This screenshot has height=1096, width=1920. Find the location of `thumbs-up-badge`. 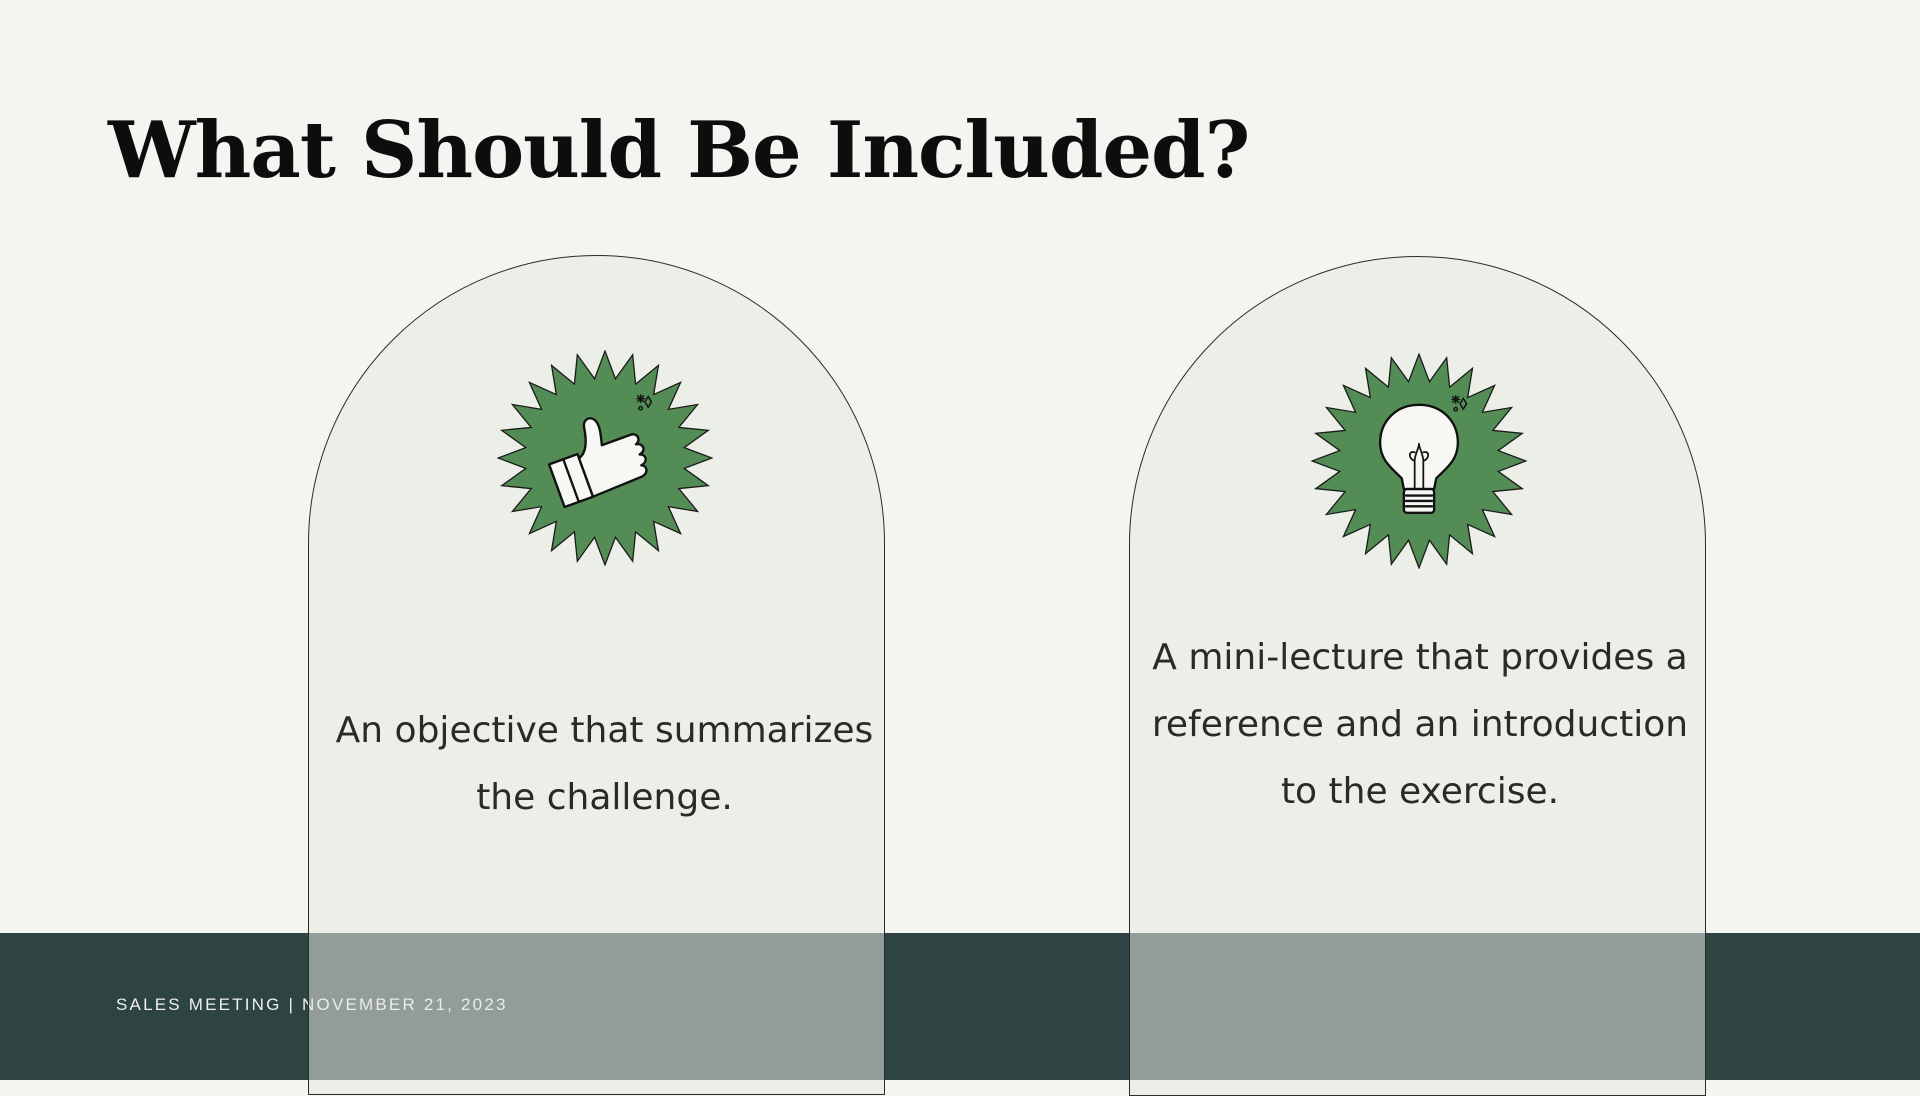

thumbs-up-badge is located at coordinates (605, 458).